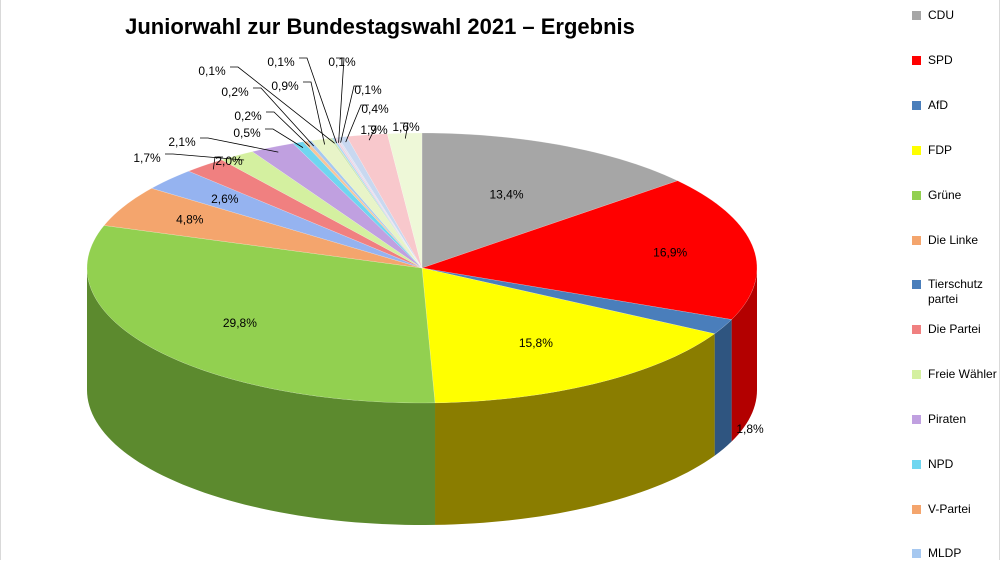 This screenshot has width=1000, height=561. I want to click on legend-label: SPD, so click(940, 60).